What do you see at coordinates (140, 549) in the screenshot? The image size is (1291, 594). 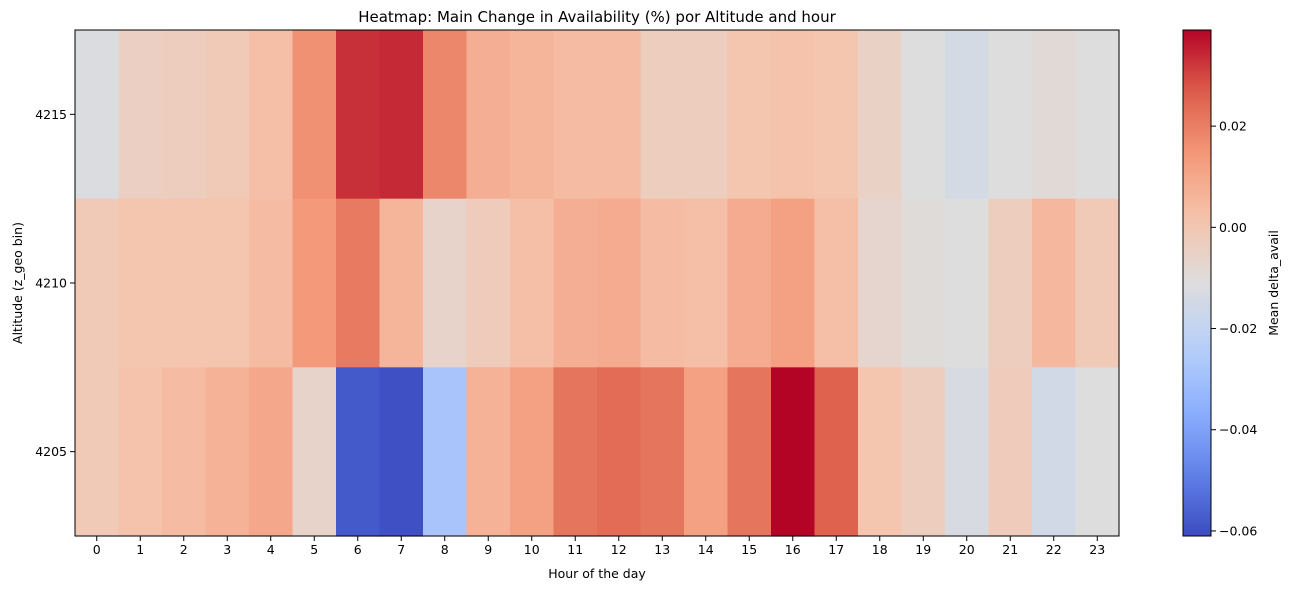 I see `x-tick-label: 1` at bounding box center [140, 549].